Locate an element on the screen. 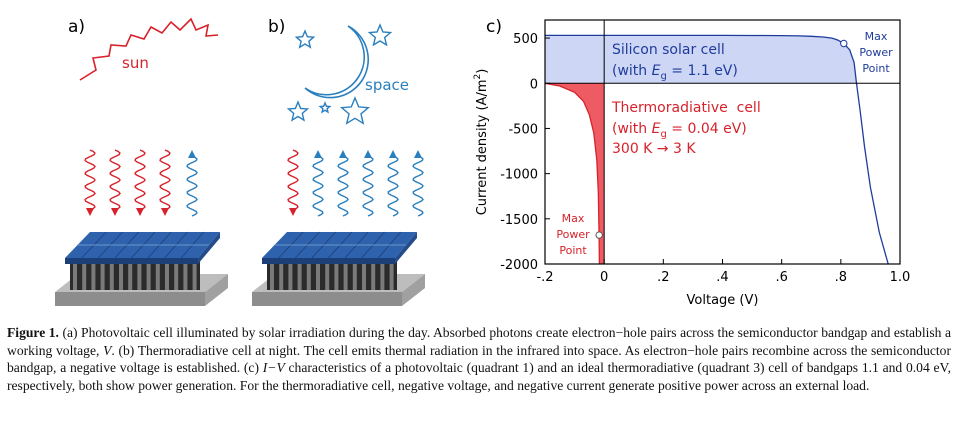 The image size is (958, 421). y-axis-label: Current density (A/m2) is located at coordinates (481, 142).